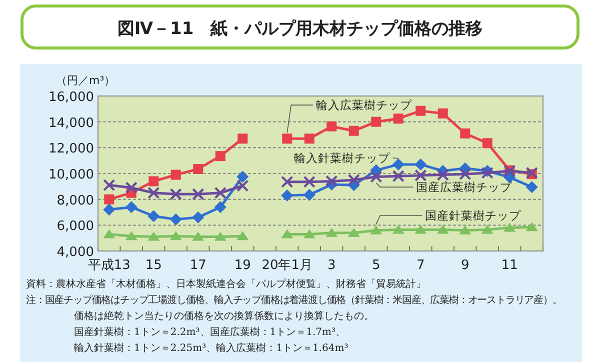  What do you see at coordinates (465, 187) in the screenshot?
I see `series-label: 国産広葉樹チップ` at bounding box center [465, 187].